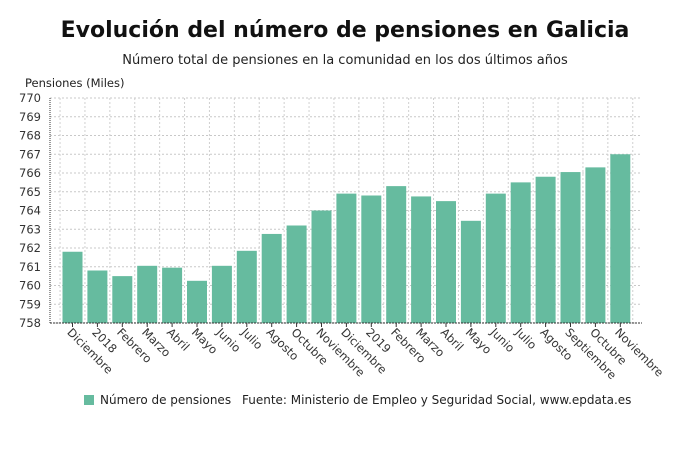  Describe the element at coordinates (30, 267) in the screenshot. I see `y-tick-label: 761` at that location.